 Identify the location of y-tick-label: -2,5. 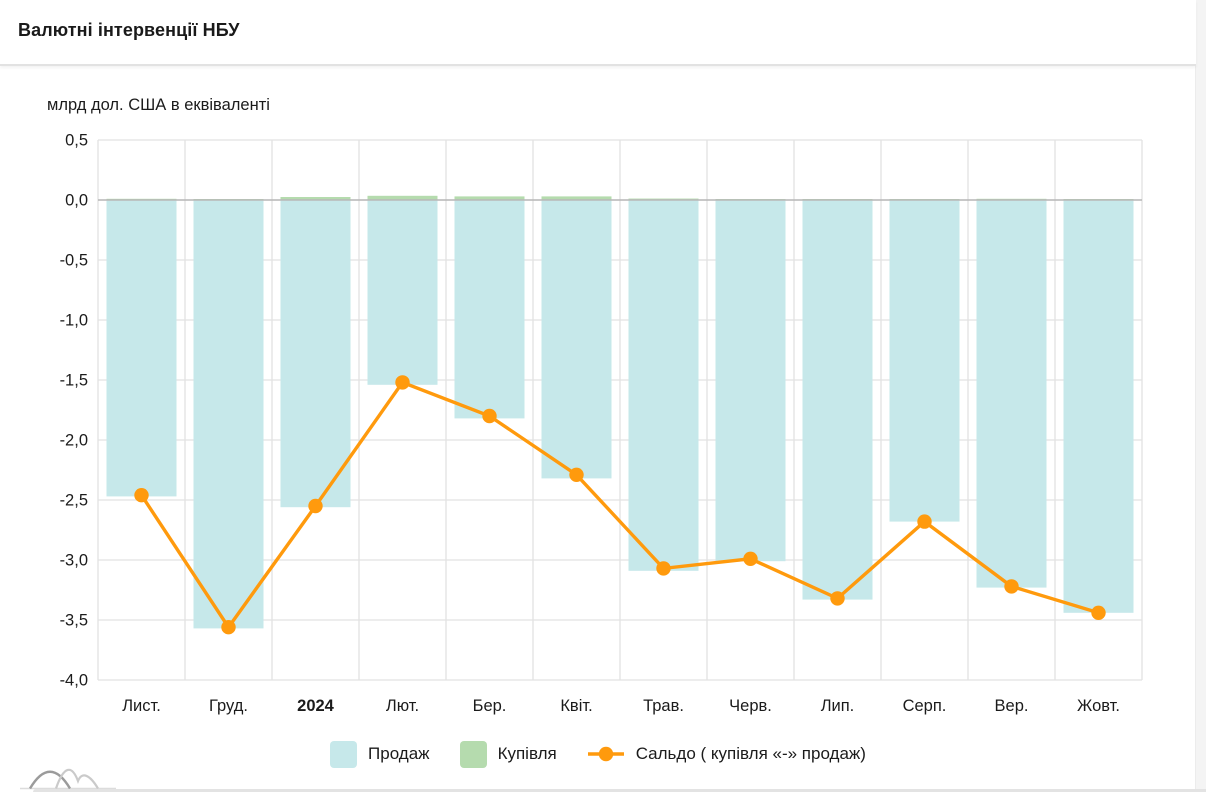
(74, 501).